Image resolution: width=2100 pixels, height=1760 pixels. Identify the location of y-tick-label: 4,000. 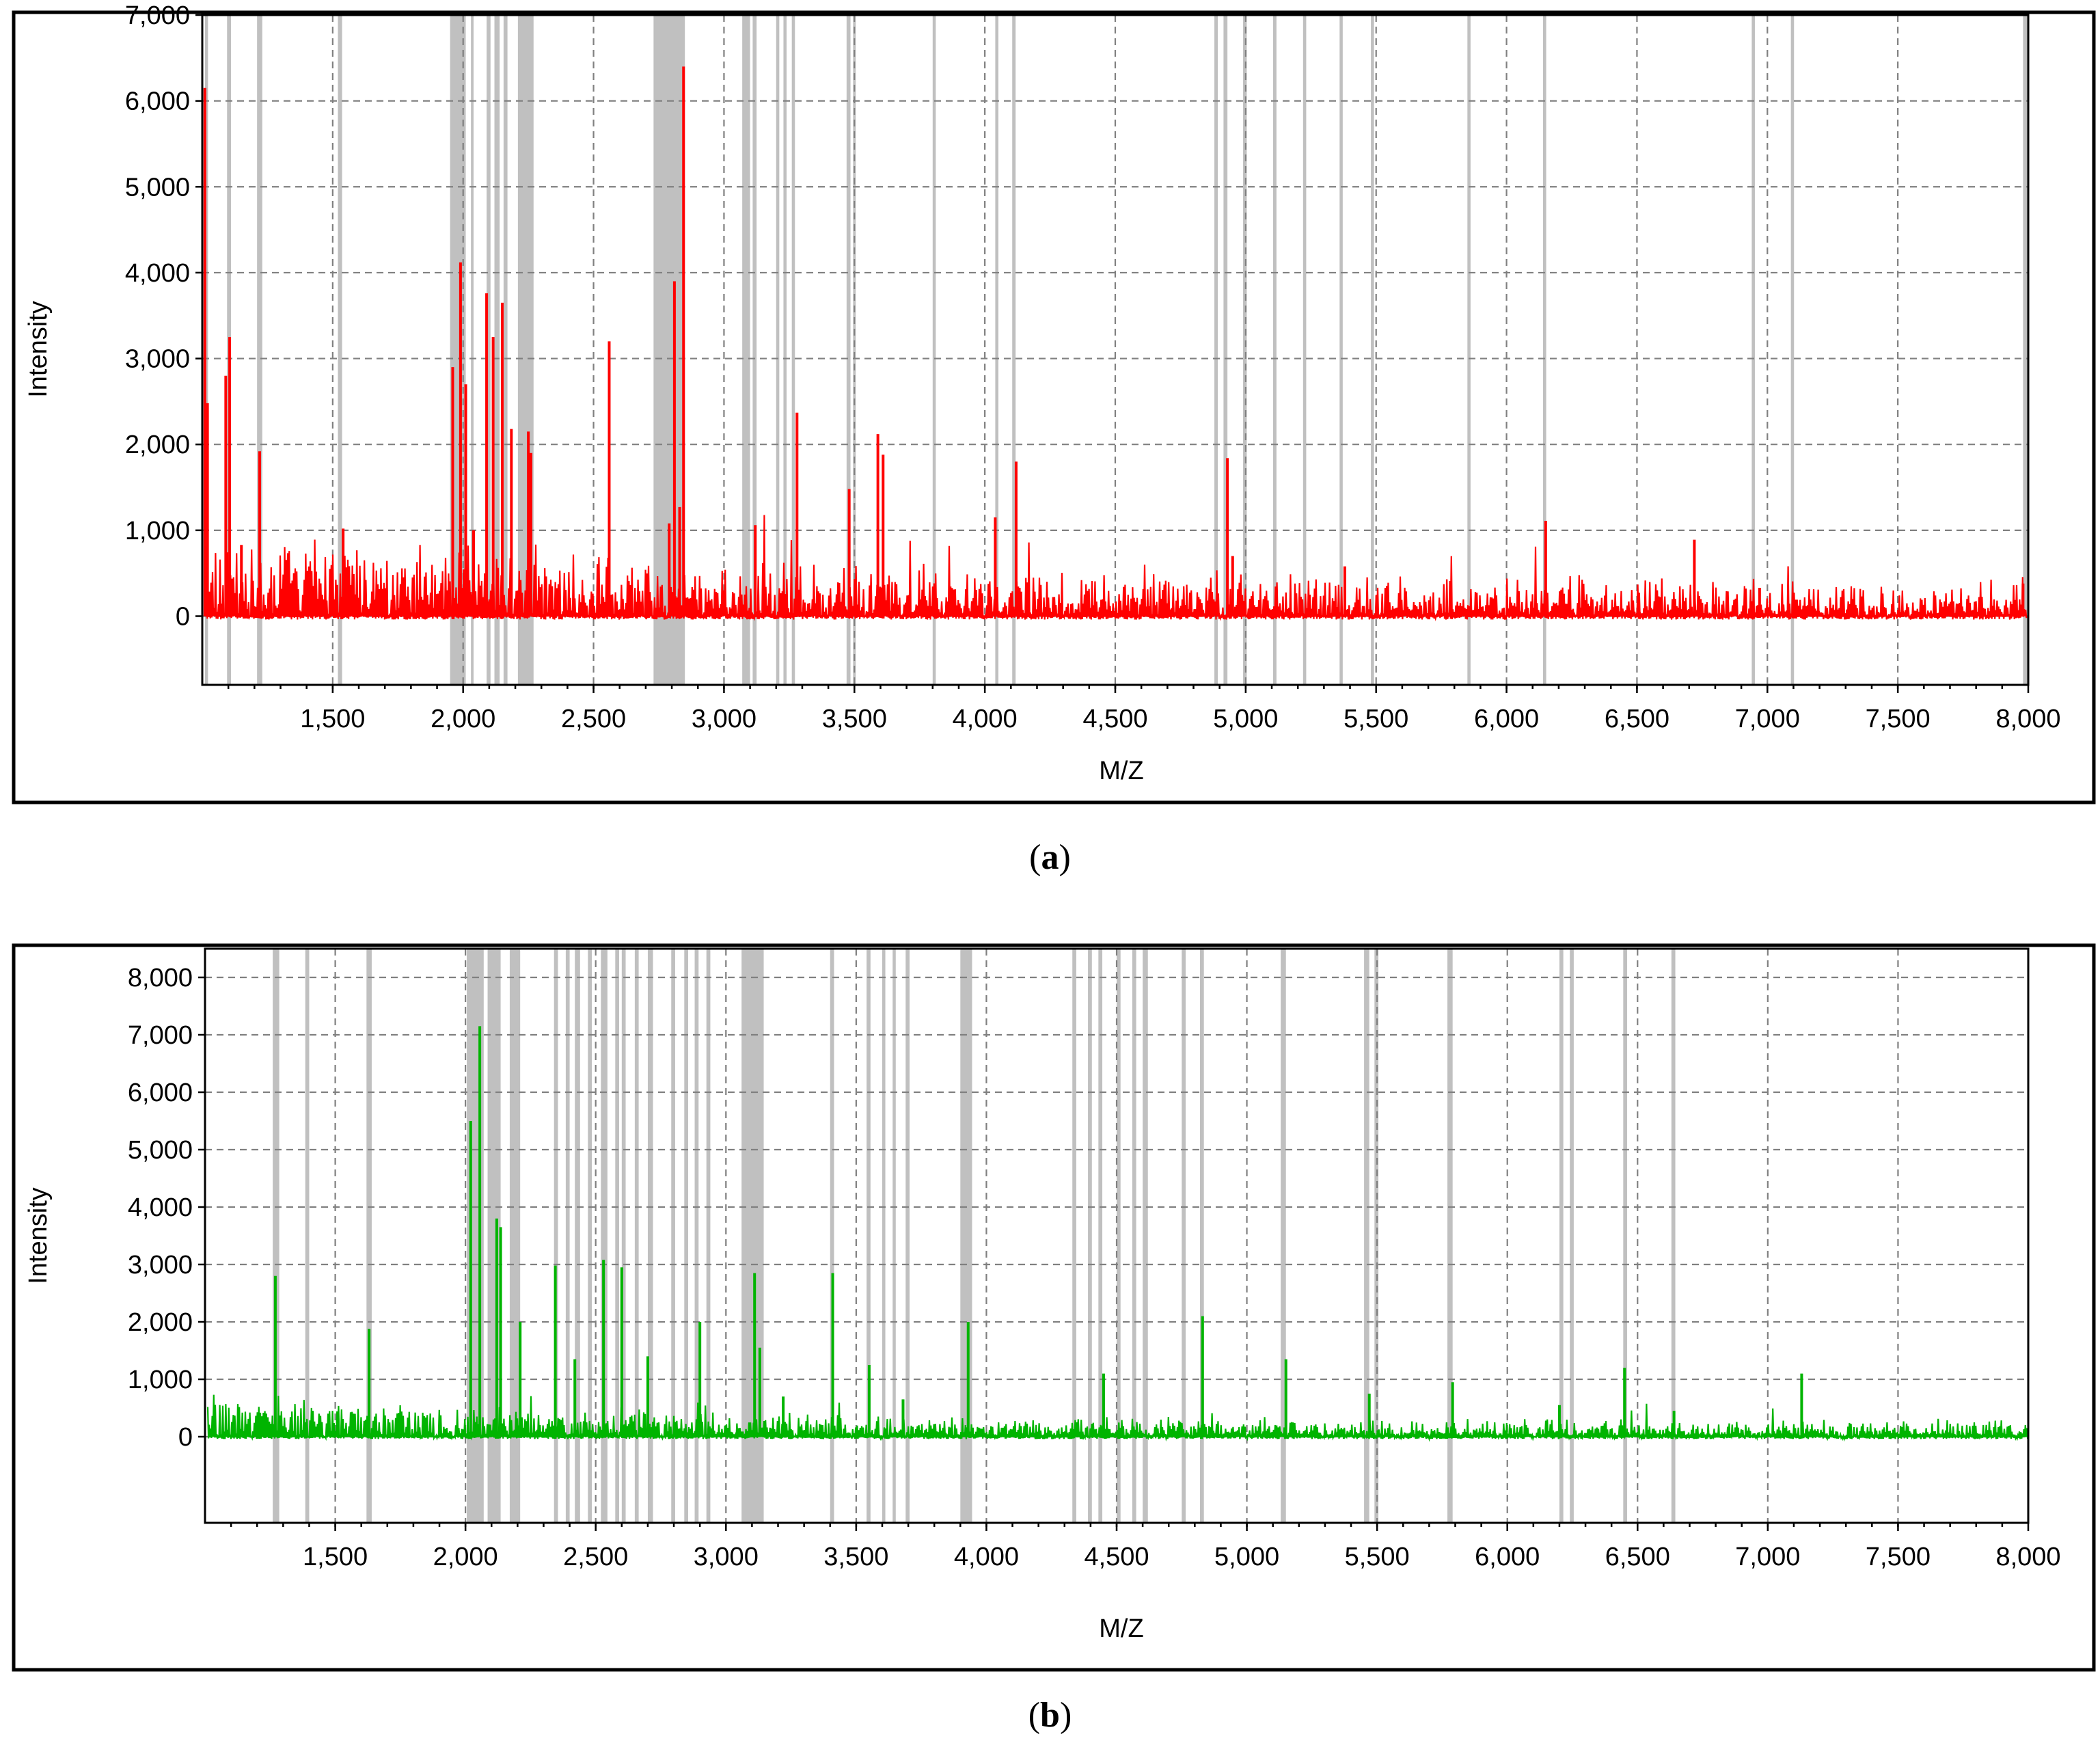
(160, 1207).